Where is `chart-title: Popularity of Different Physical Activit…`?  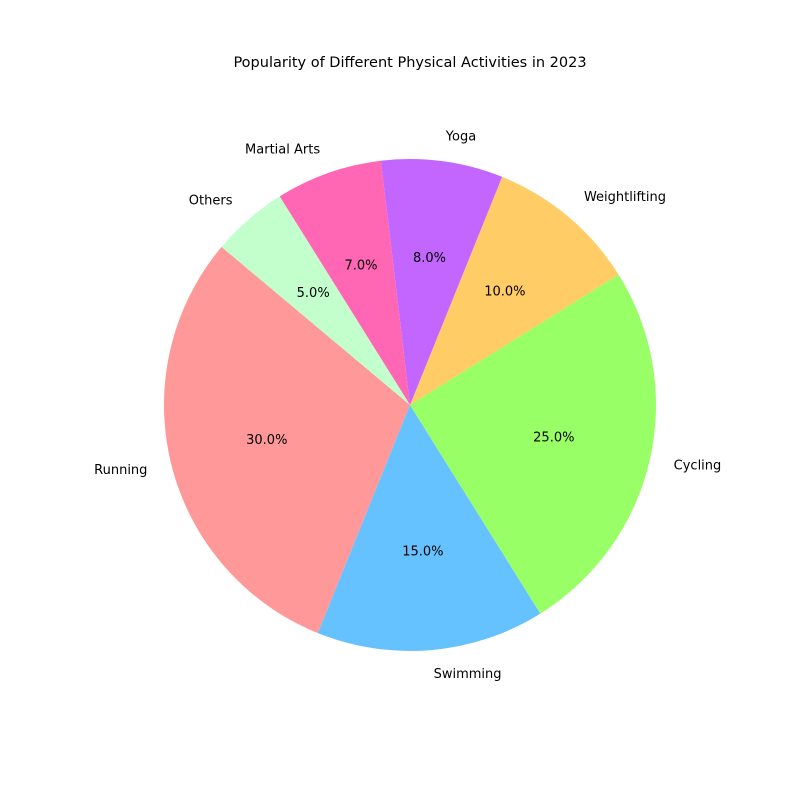 chart-title: Popularity of Different Physical Activit… is located at coordinates (409, 63).